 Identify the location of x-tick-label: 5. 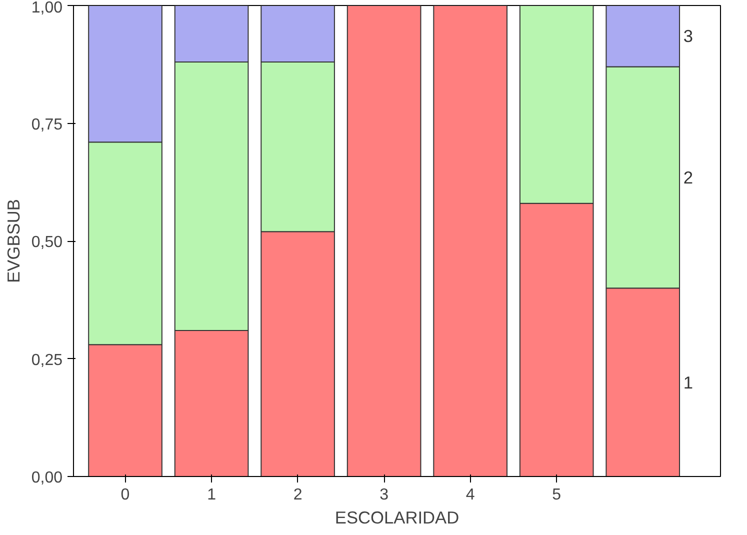
(557, 495).